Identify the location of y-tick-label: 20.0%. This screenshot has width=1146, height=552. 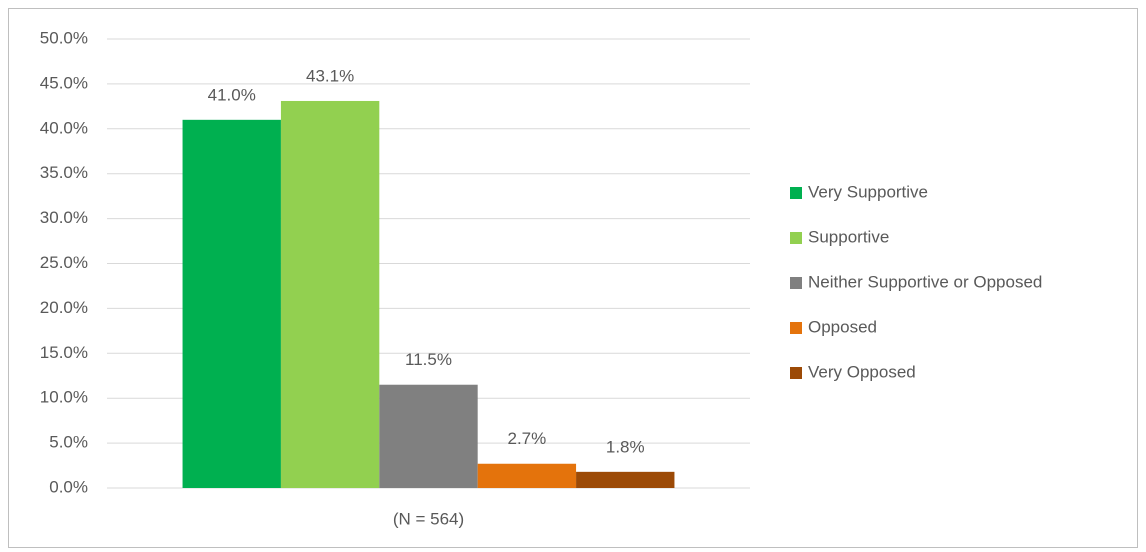
(64, 307).